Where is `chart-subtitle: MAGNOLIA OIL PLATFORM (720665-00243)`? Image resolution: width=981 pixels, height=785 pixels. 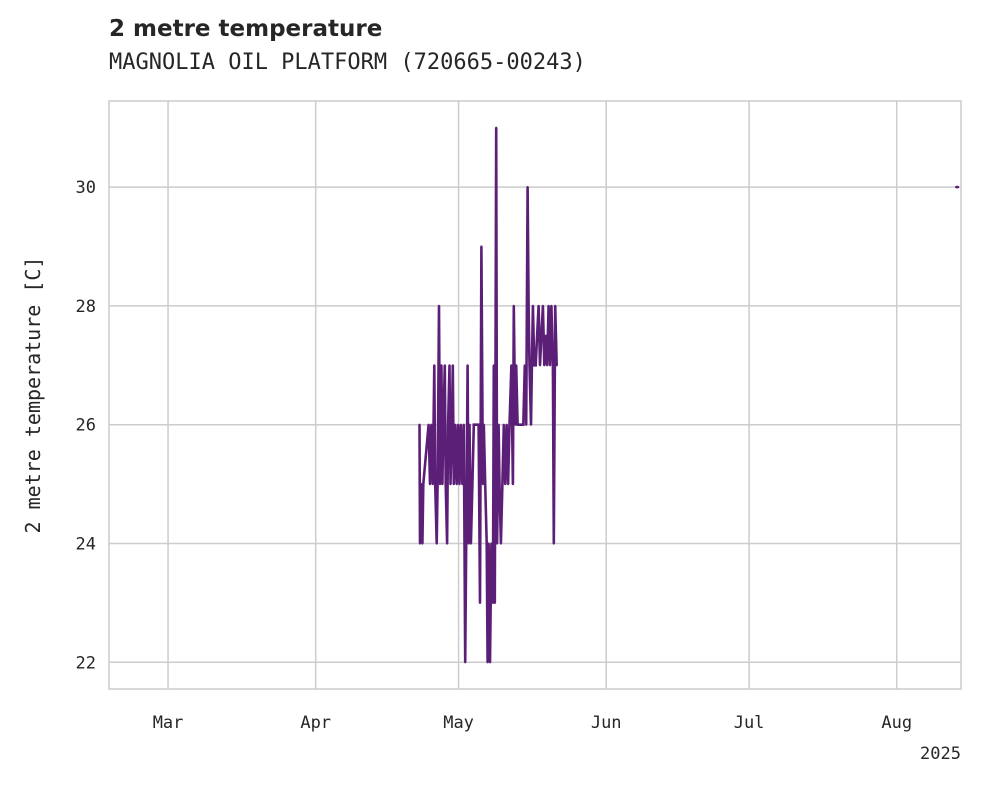 chart-subtitle: MAGNOLIA OIL PLATFORM (720665-00243) is located at coordinates (347, 62).